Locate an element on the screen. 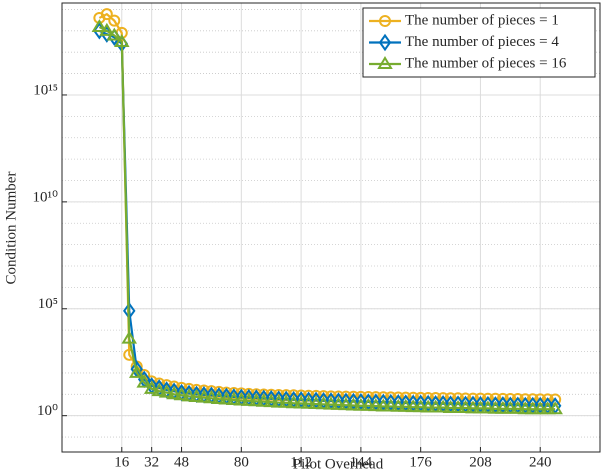 The width and height of the screenshot is (602, 474). x-tick-label: 112 is located at coordinates (301, 462).